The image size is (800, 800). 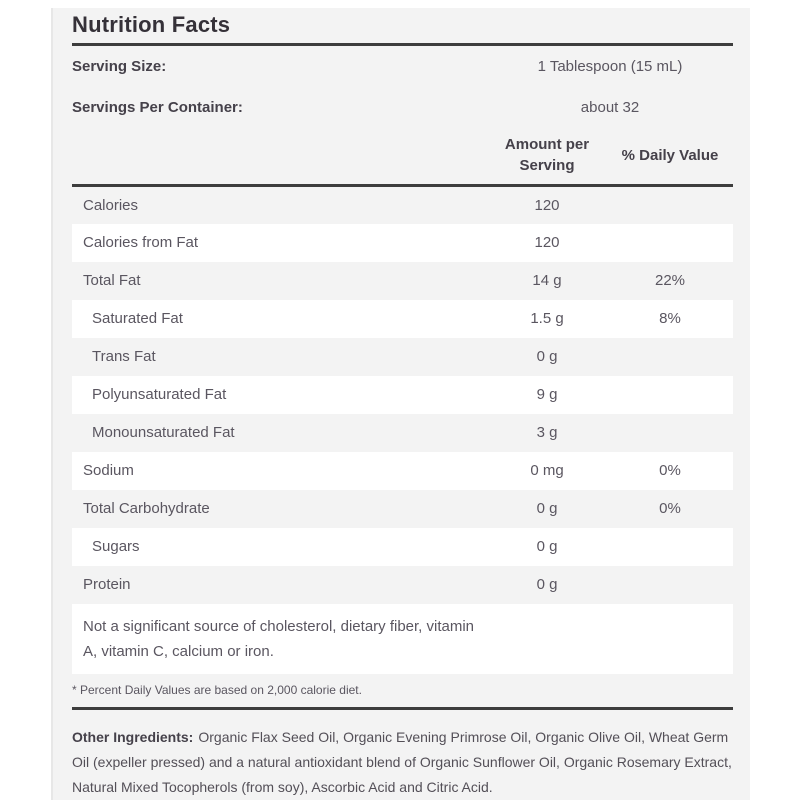 I want to click on table-row-trans-fat: Trans Fat 0 g, so click(x=402, y=357).